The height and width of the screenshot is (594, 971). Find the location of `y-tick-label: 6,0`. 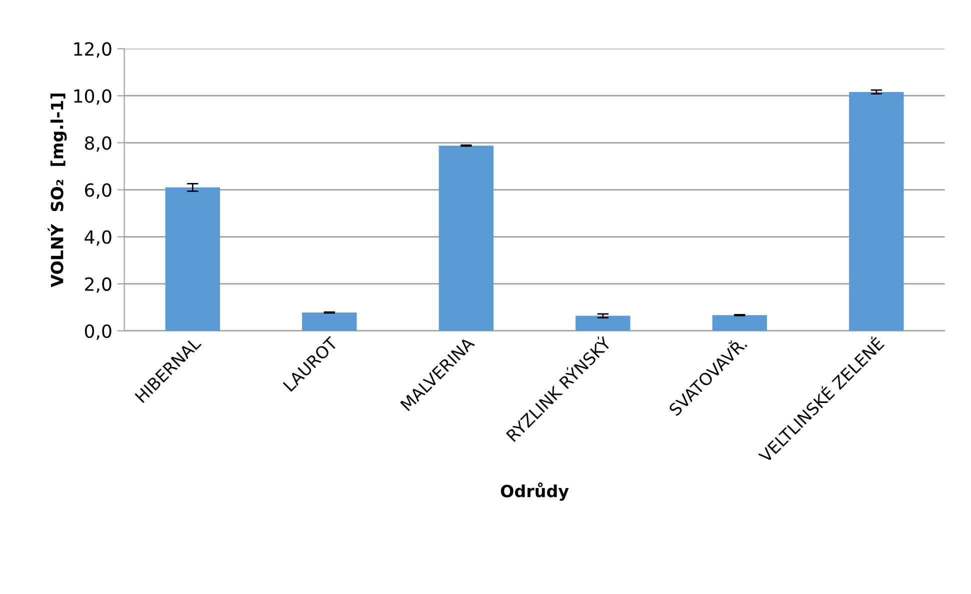

y-tick-label: 6,0 is located at coordinates (98, 191).